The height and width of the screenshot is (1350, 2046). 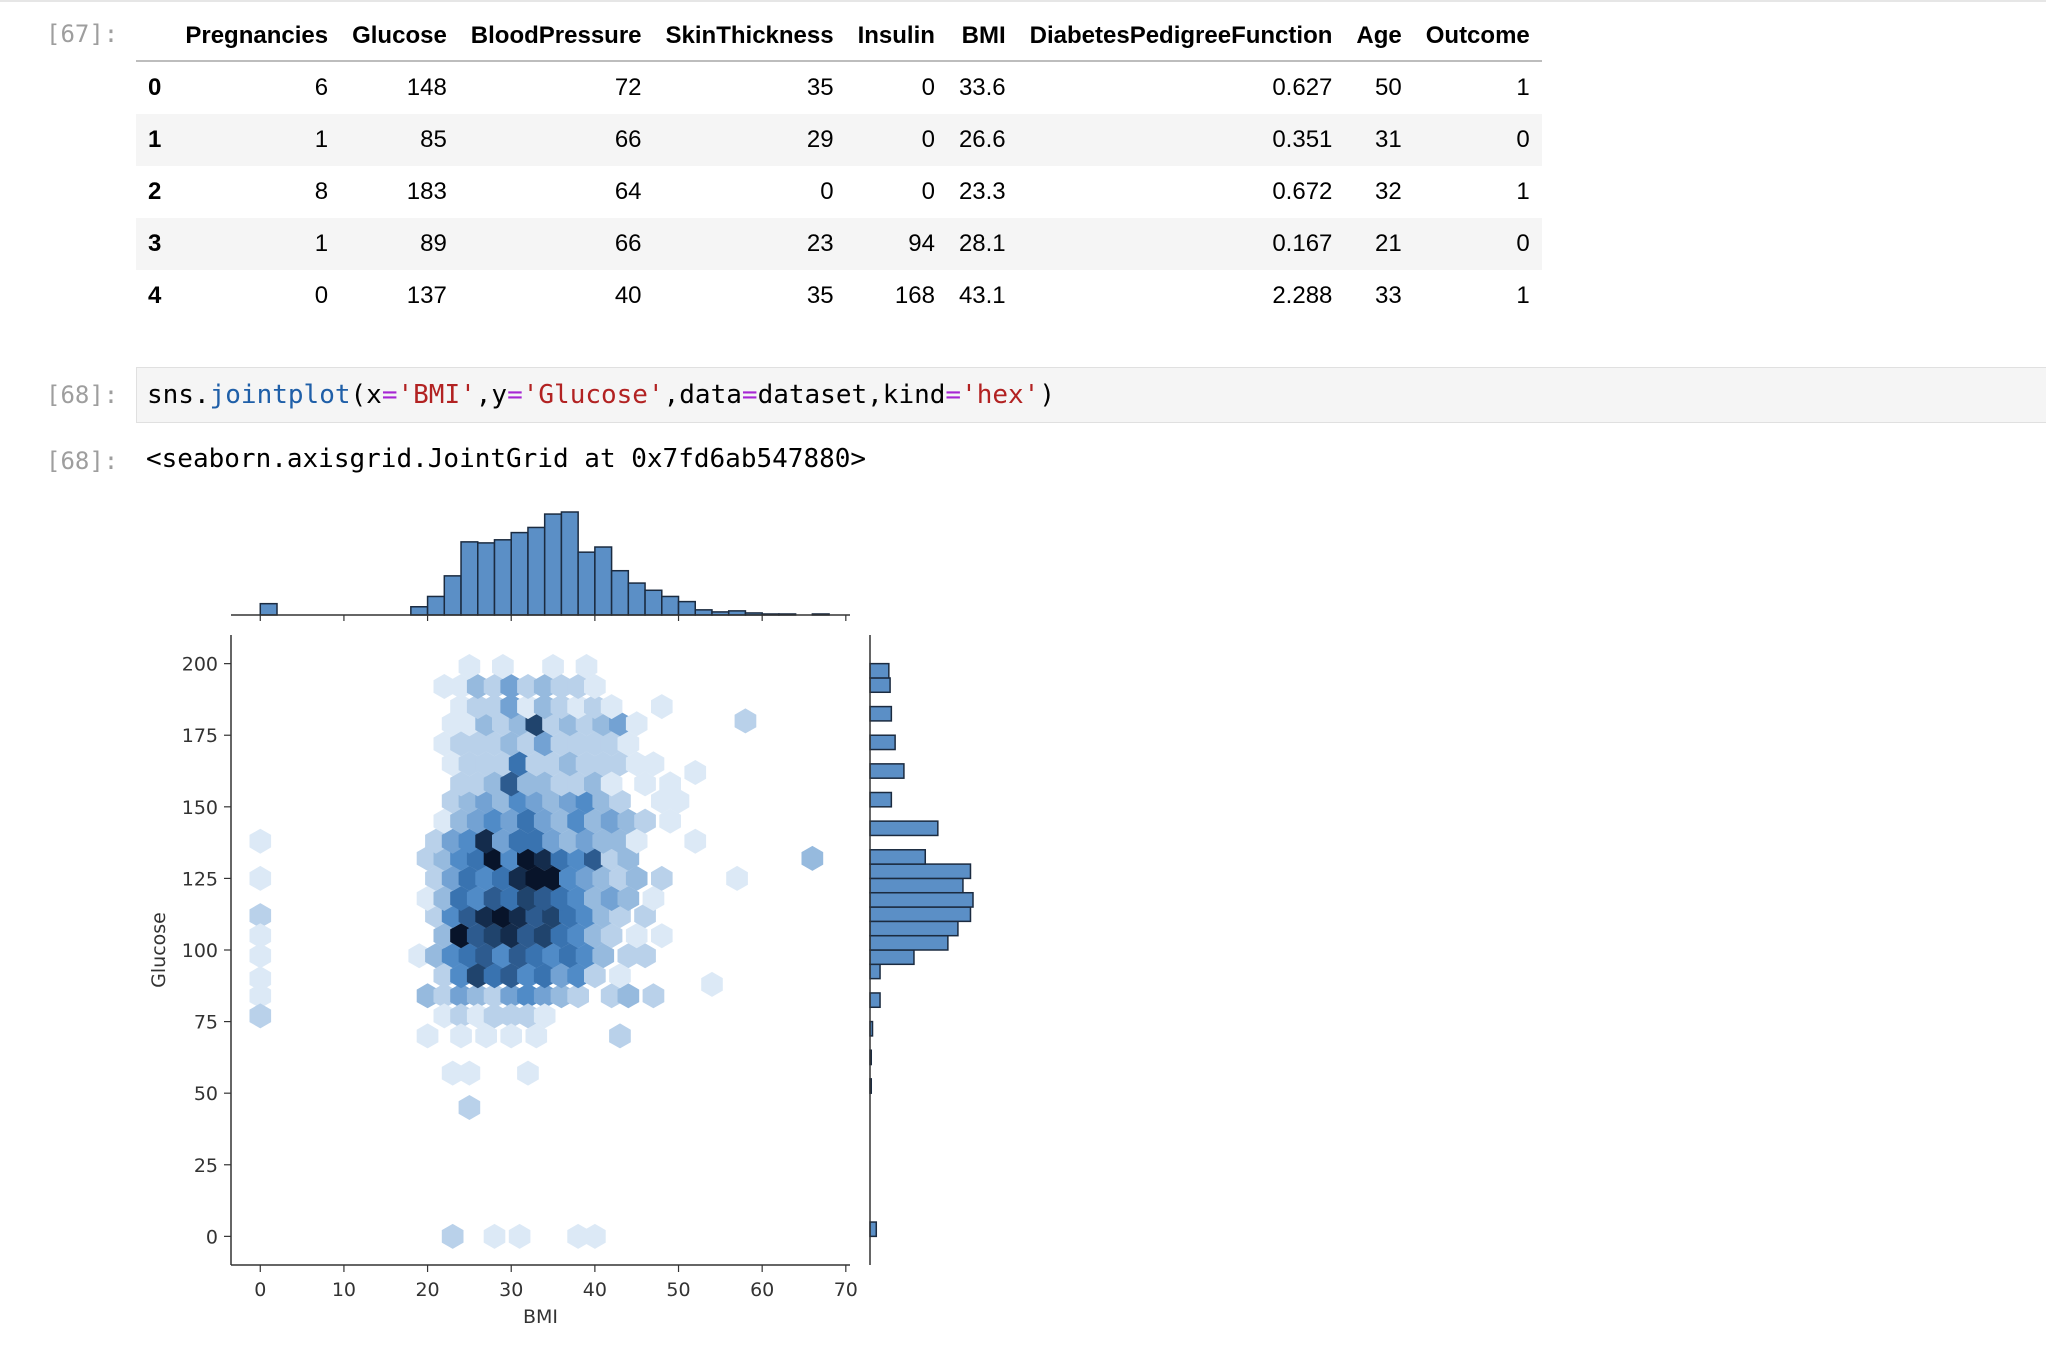 I want to click on table-row: 3 1 89 66 23 94 28.1 0.167 21 0, so click(x=839, y=244).